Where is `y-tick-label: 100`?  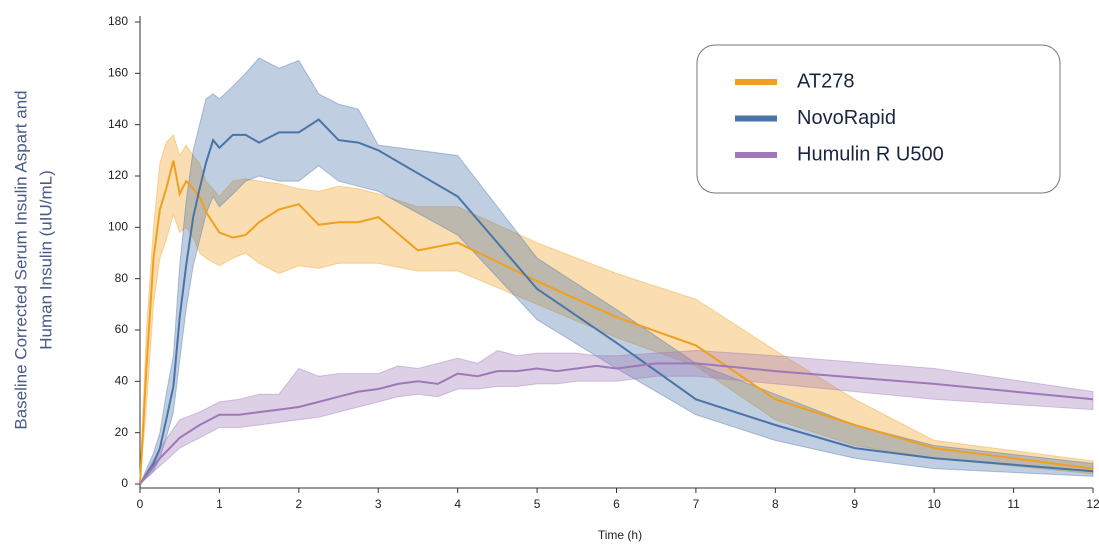
y-tick-label: 100 is located at coordinates (118, 227).